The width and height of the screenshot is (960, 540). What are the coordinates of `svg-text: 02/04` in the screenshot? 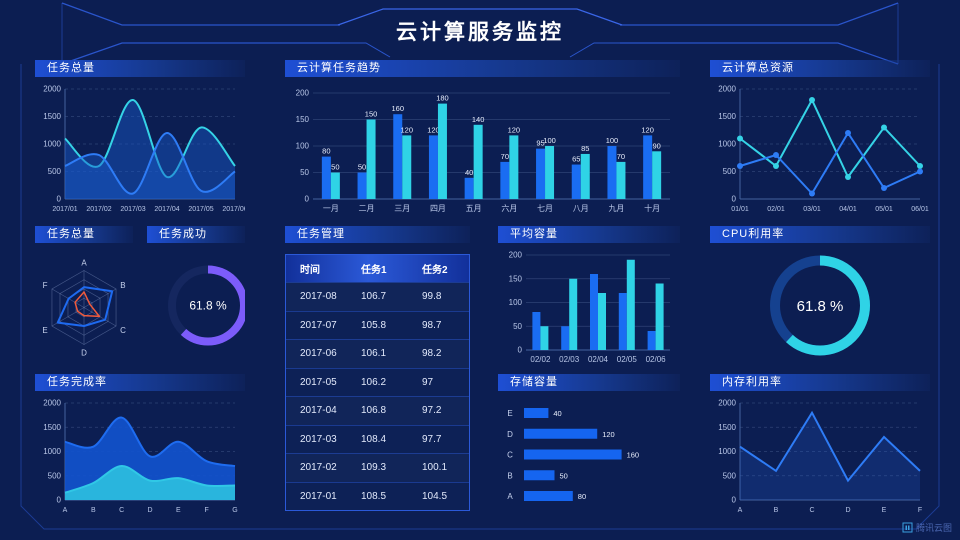 It's located at (598, 359).